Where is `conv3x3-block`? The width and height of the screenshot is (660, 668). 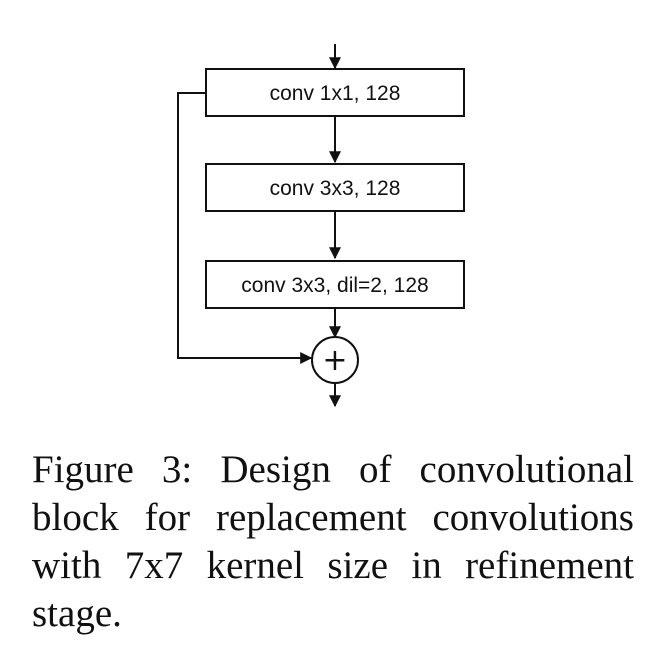 conv3x3-block is located at coordinates (335, 187).